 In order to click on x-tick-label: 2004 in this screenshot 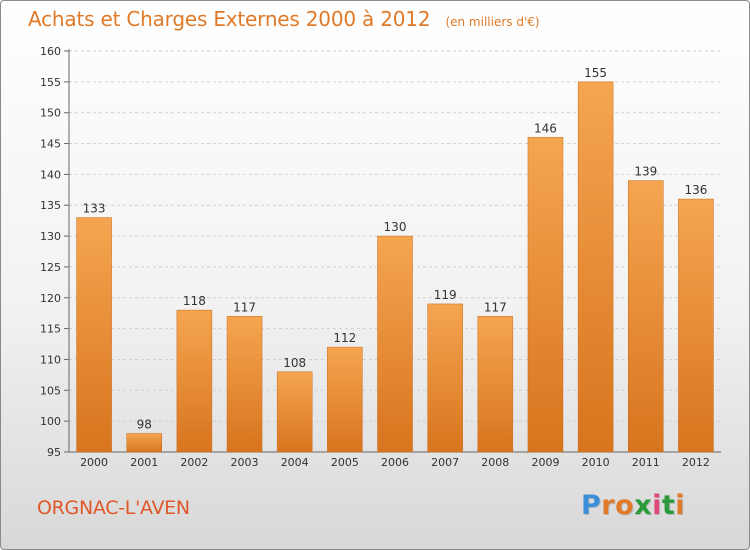, I will do `click(295, 462)`.